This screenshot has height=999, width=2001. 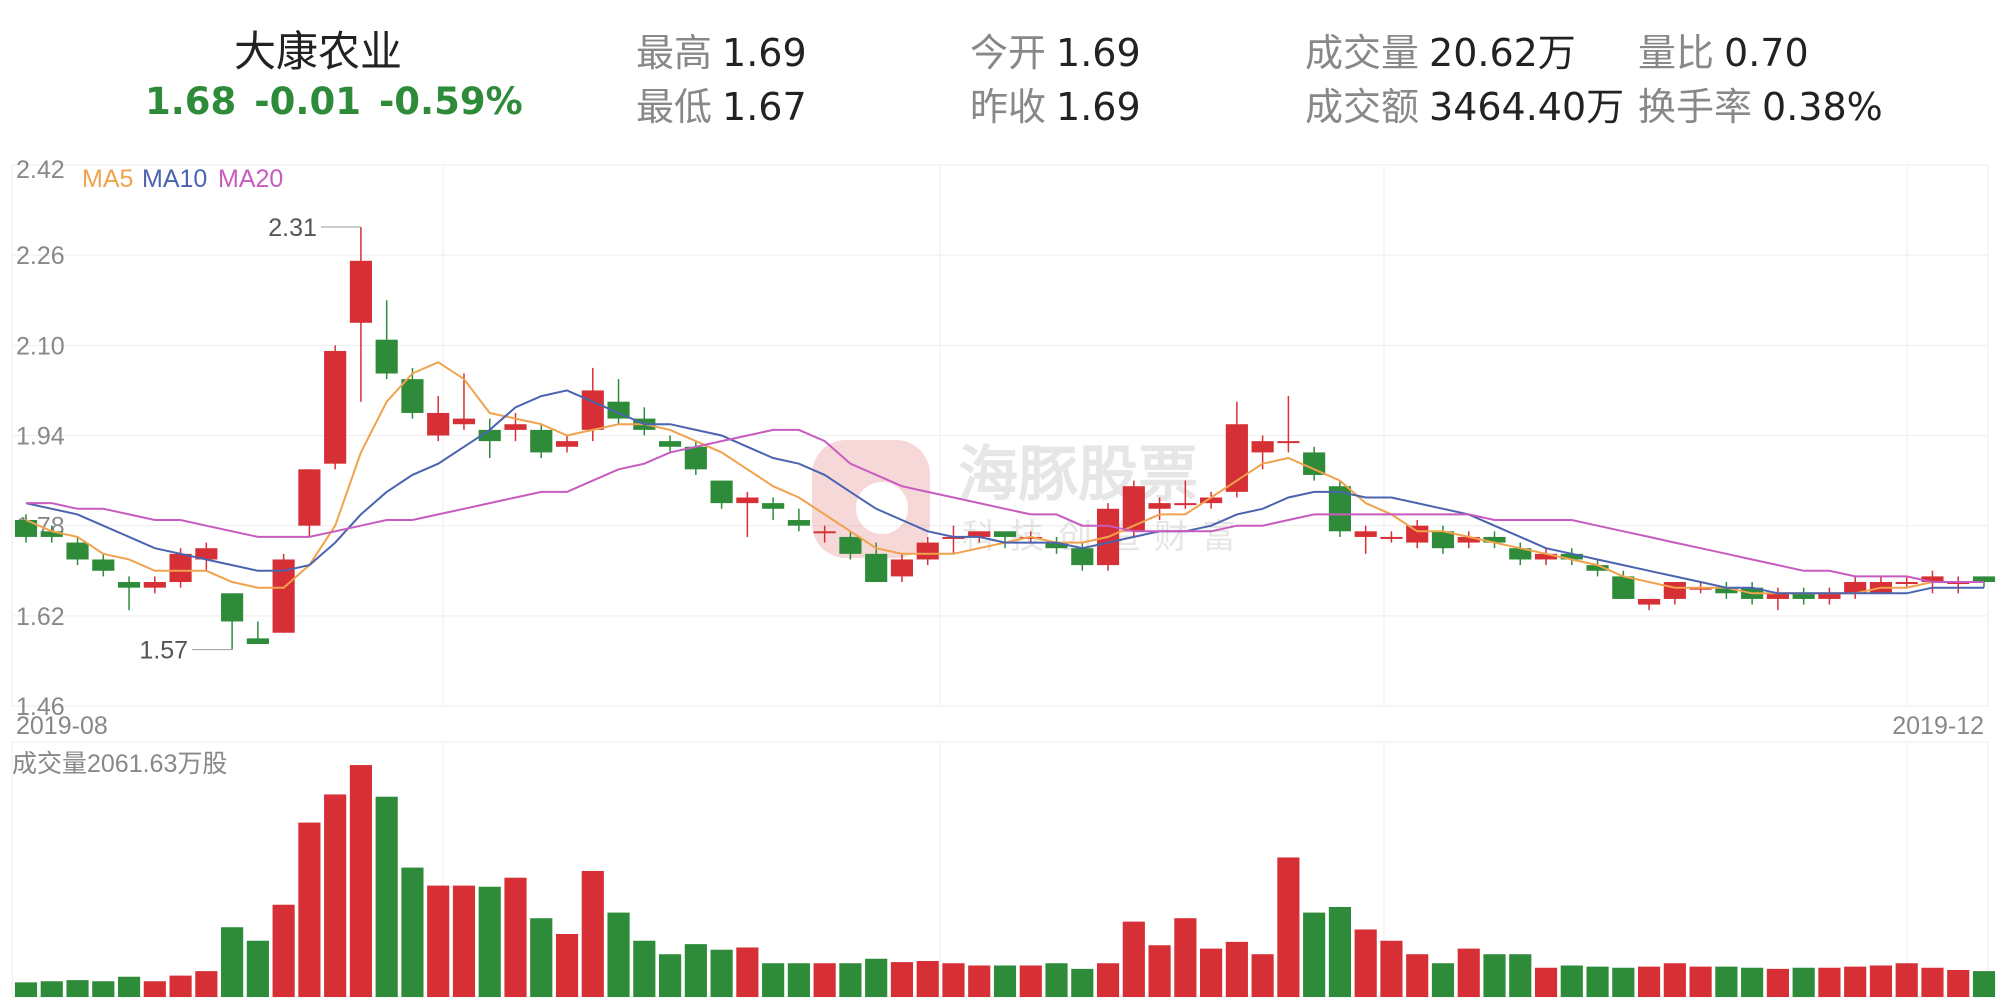 What do you see at coordinates (40, 707) in the screenshot?
I see `y-tick-label: 1.46` at bounding box center [40, 707].